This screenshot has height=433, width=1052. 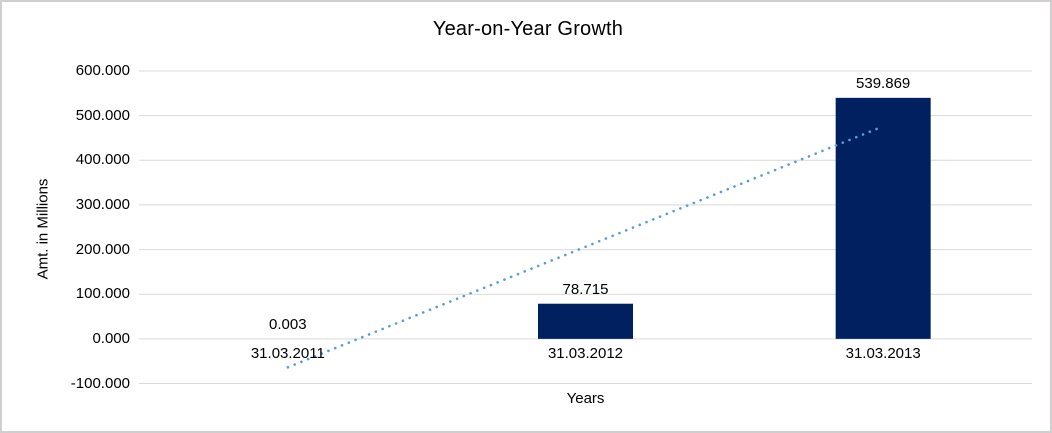 What do you see at coordinates (111, 338) in the screenshot?
I see `y-tick-label: 0.000` at bounding box center [111, 338].